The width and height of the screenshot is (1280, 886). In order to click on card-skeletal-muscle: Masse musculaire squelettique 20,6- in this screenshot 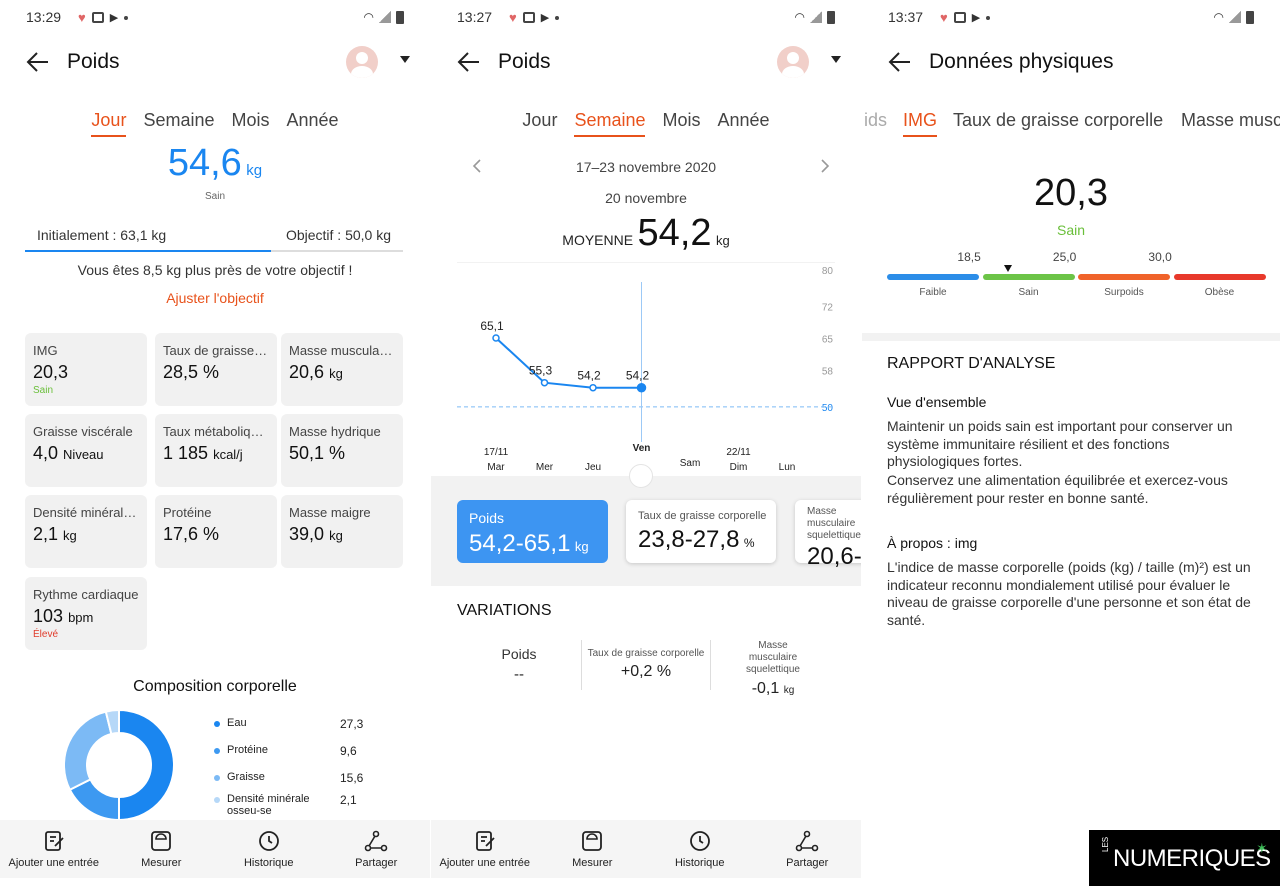, I will do `click(828, 535)`.